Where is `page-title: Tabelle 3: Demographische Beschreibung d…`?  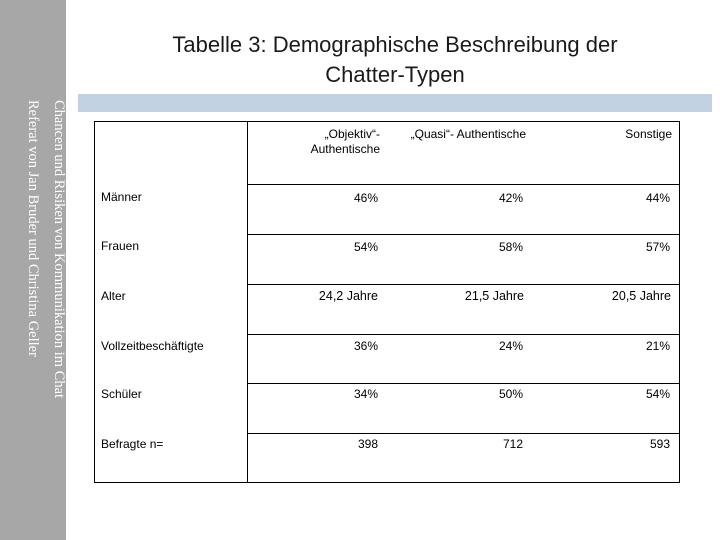 page-title: Tabelle 3: Demographische Beschreibung d… is located at coordinates (395, 60).